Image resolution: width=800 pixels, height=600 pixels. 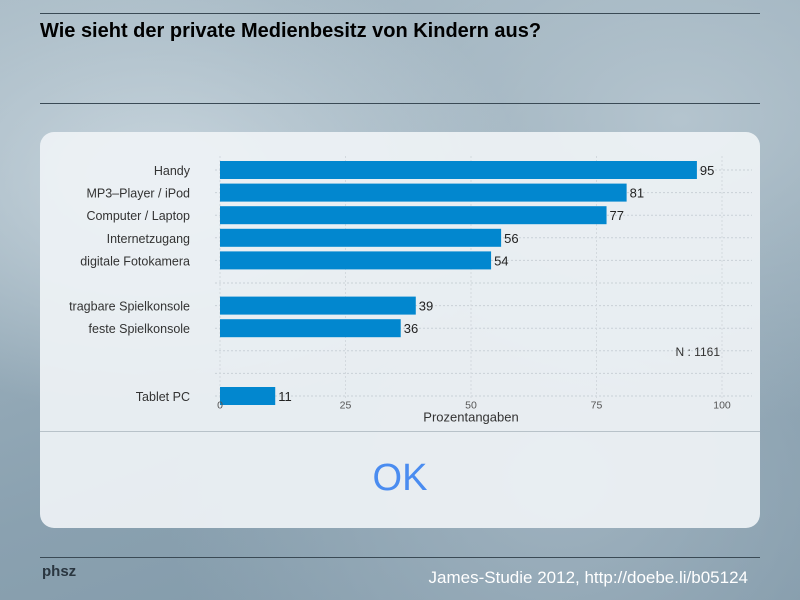 What do you see at coordinates (400, 103) in the screenshot?
I see `title-rule` at bounding box center [400, 103].